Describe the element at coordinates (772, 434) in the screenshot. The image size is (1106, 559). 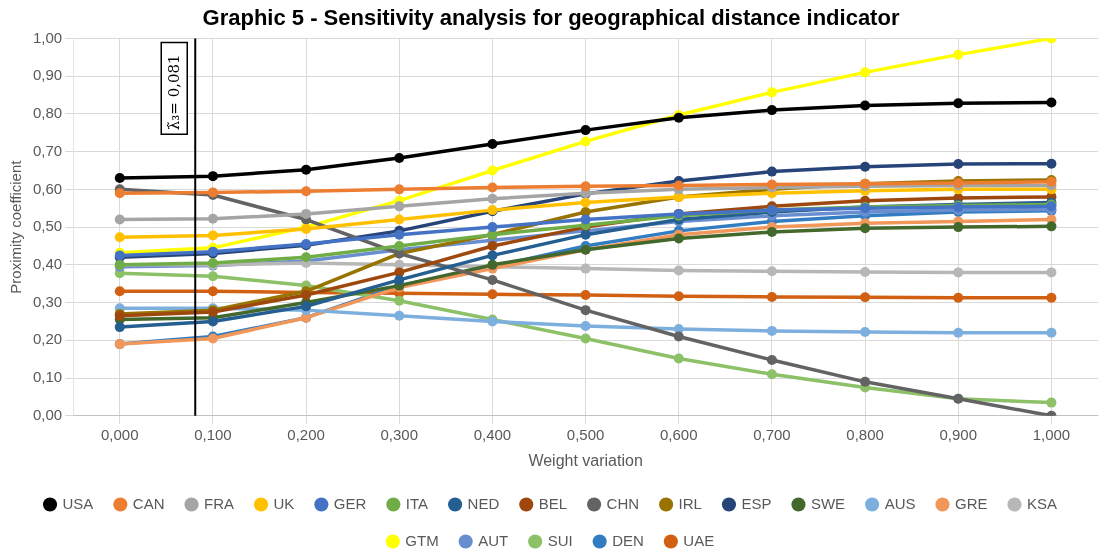
I see `x-tick-label: 0,700` at that location.